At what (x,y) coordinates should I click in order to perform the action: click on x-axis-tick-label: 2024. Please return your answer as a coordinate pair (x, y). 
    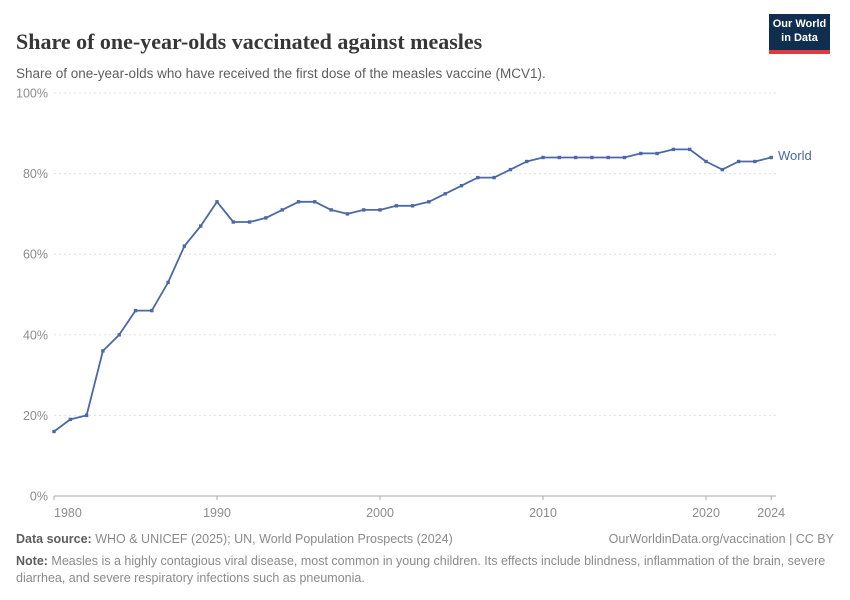
    Looking at the image, I should click on (771, 513).